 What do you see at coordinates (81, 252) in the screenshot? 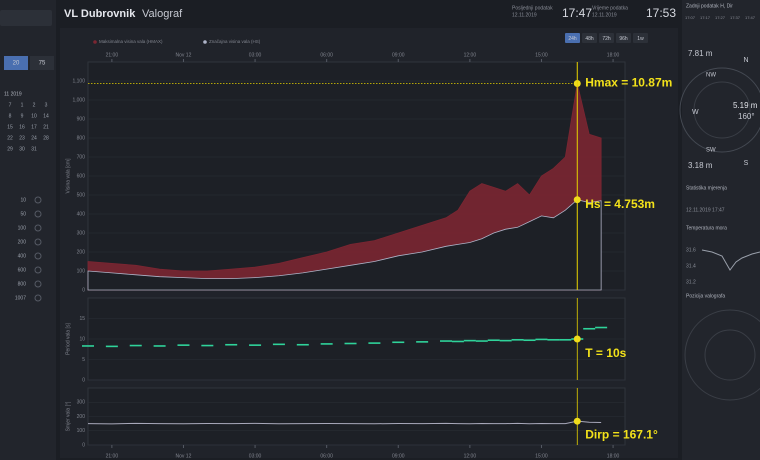
I see `y-tick-label: 200` at bounding box center [81, 252].